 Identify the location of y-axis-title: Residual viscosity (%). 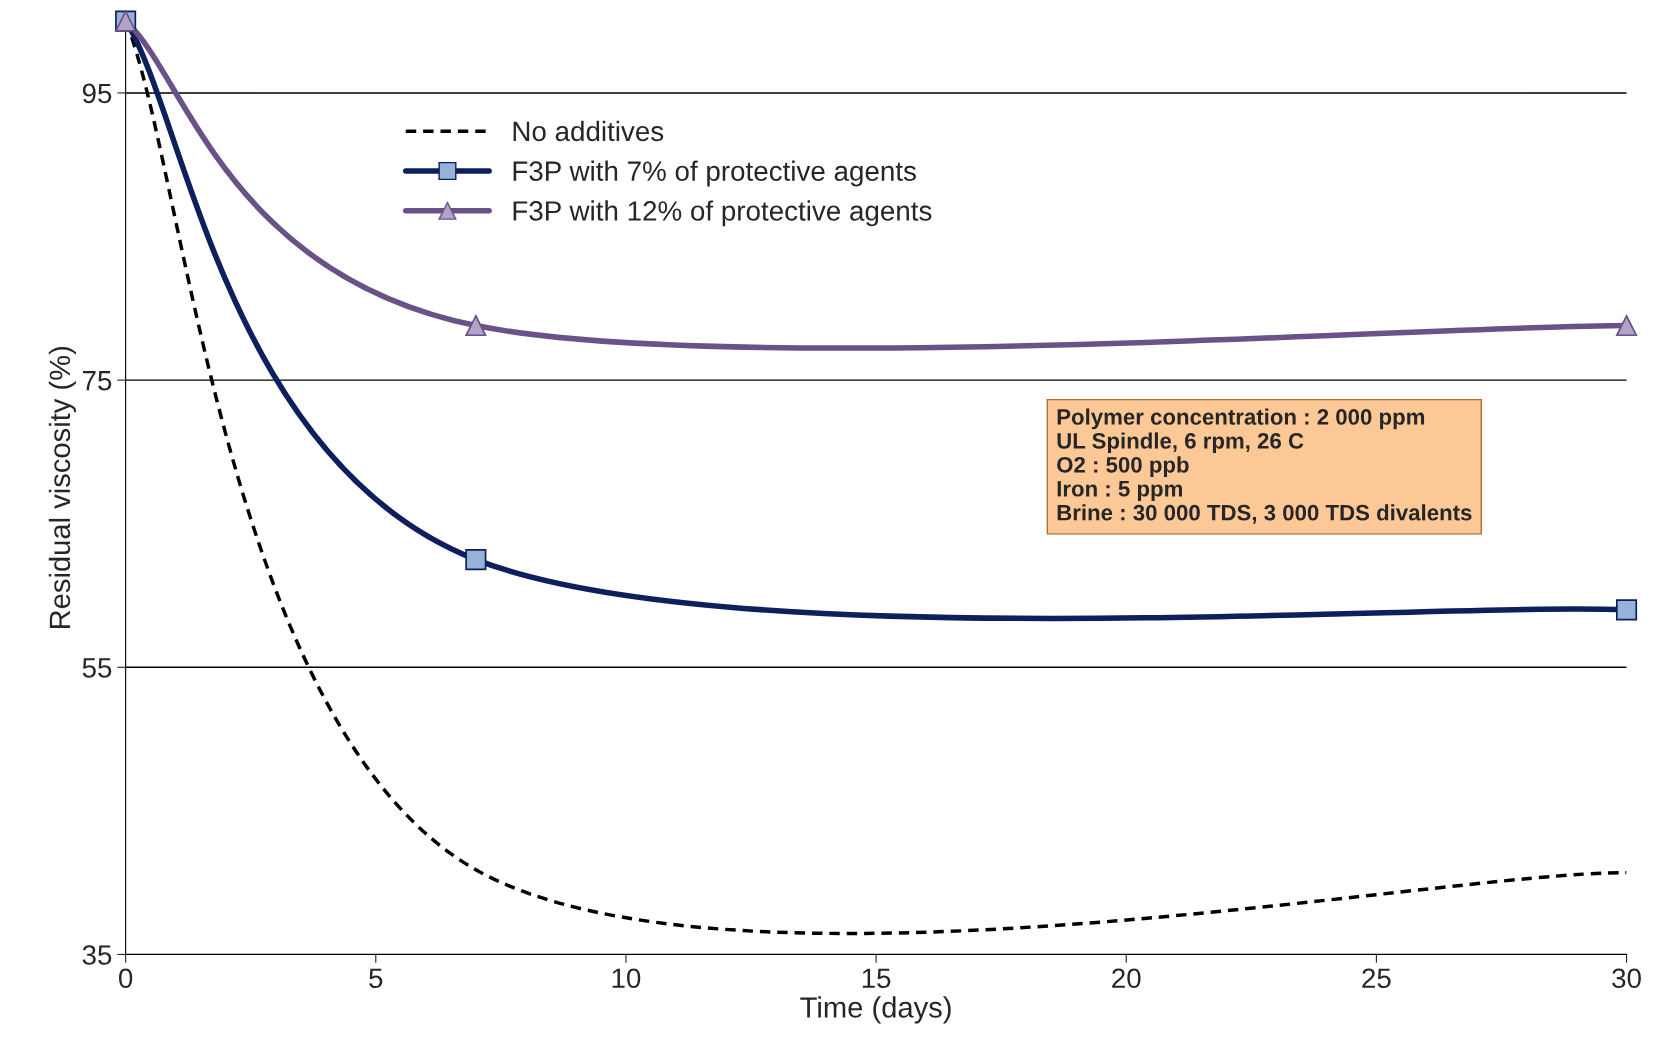
(62, 487).